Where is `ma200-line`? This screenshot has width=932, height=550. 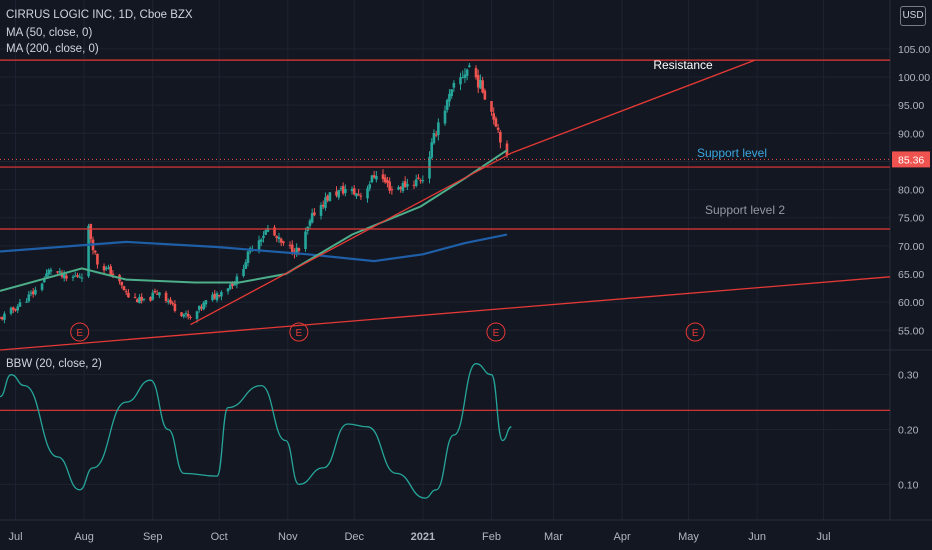 ma200-line is located at coordinates (254, 248).